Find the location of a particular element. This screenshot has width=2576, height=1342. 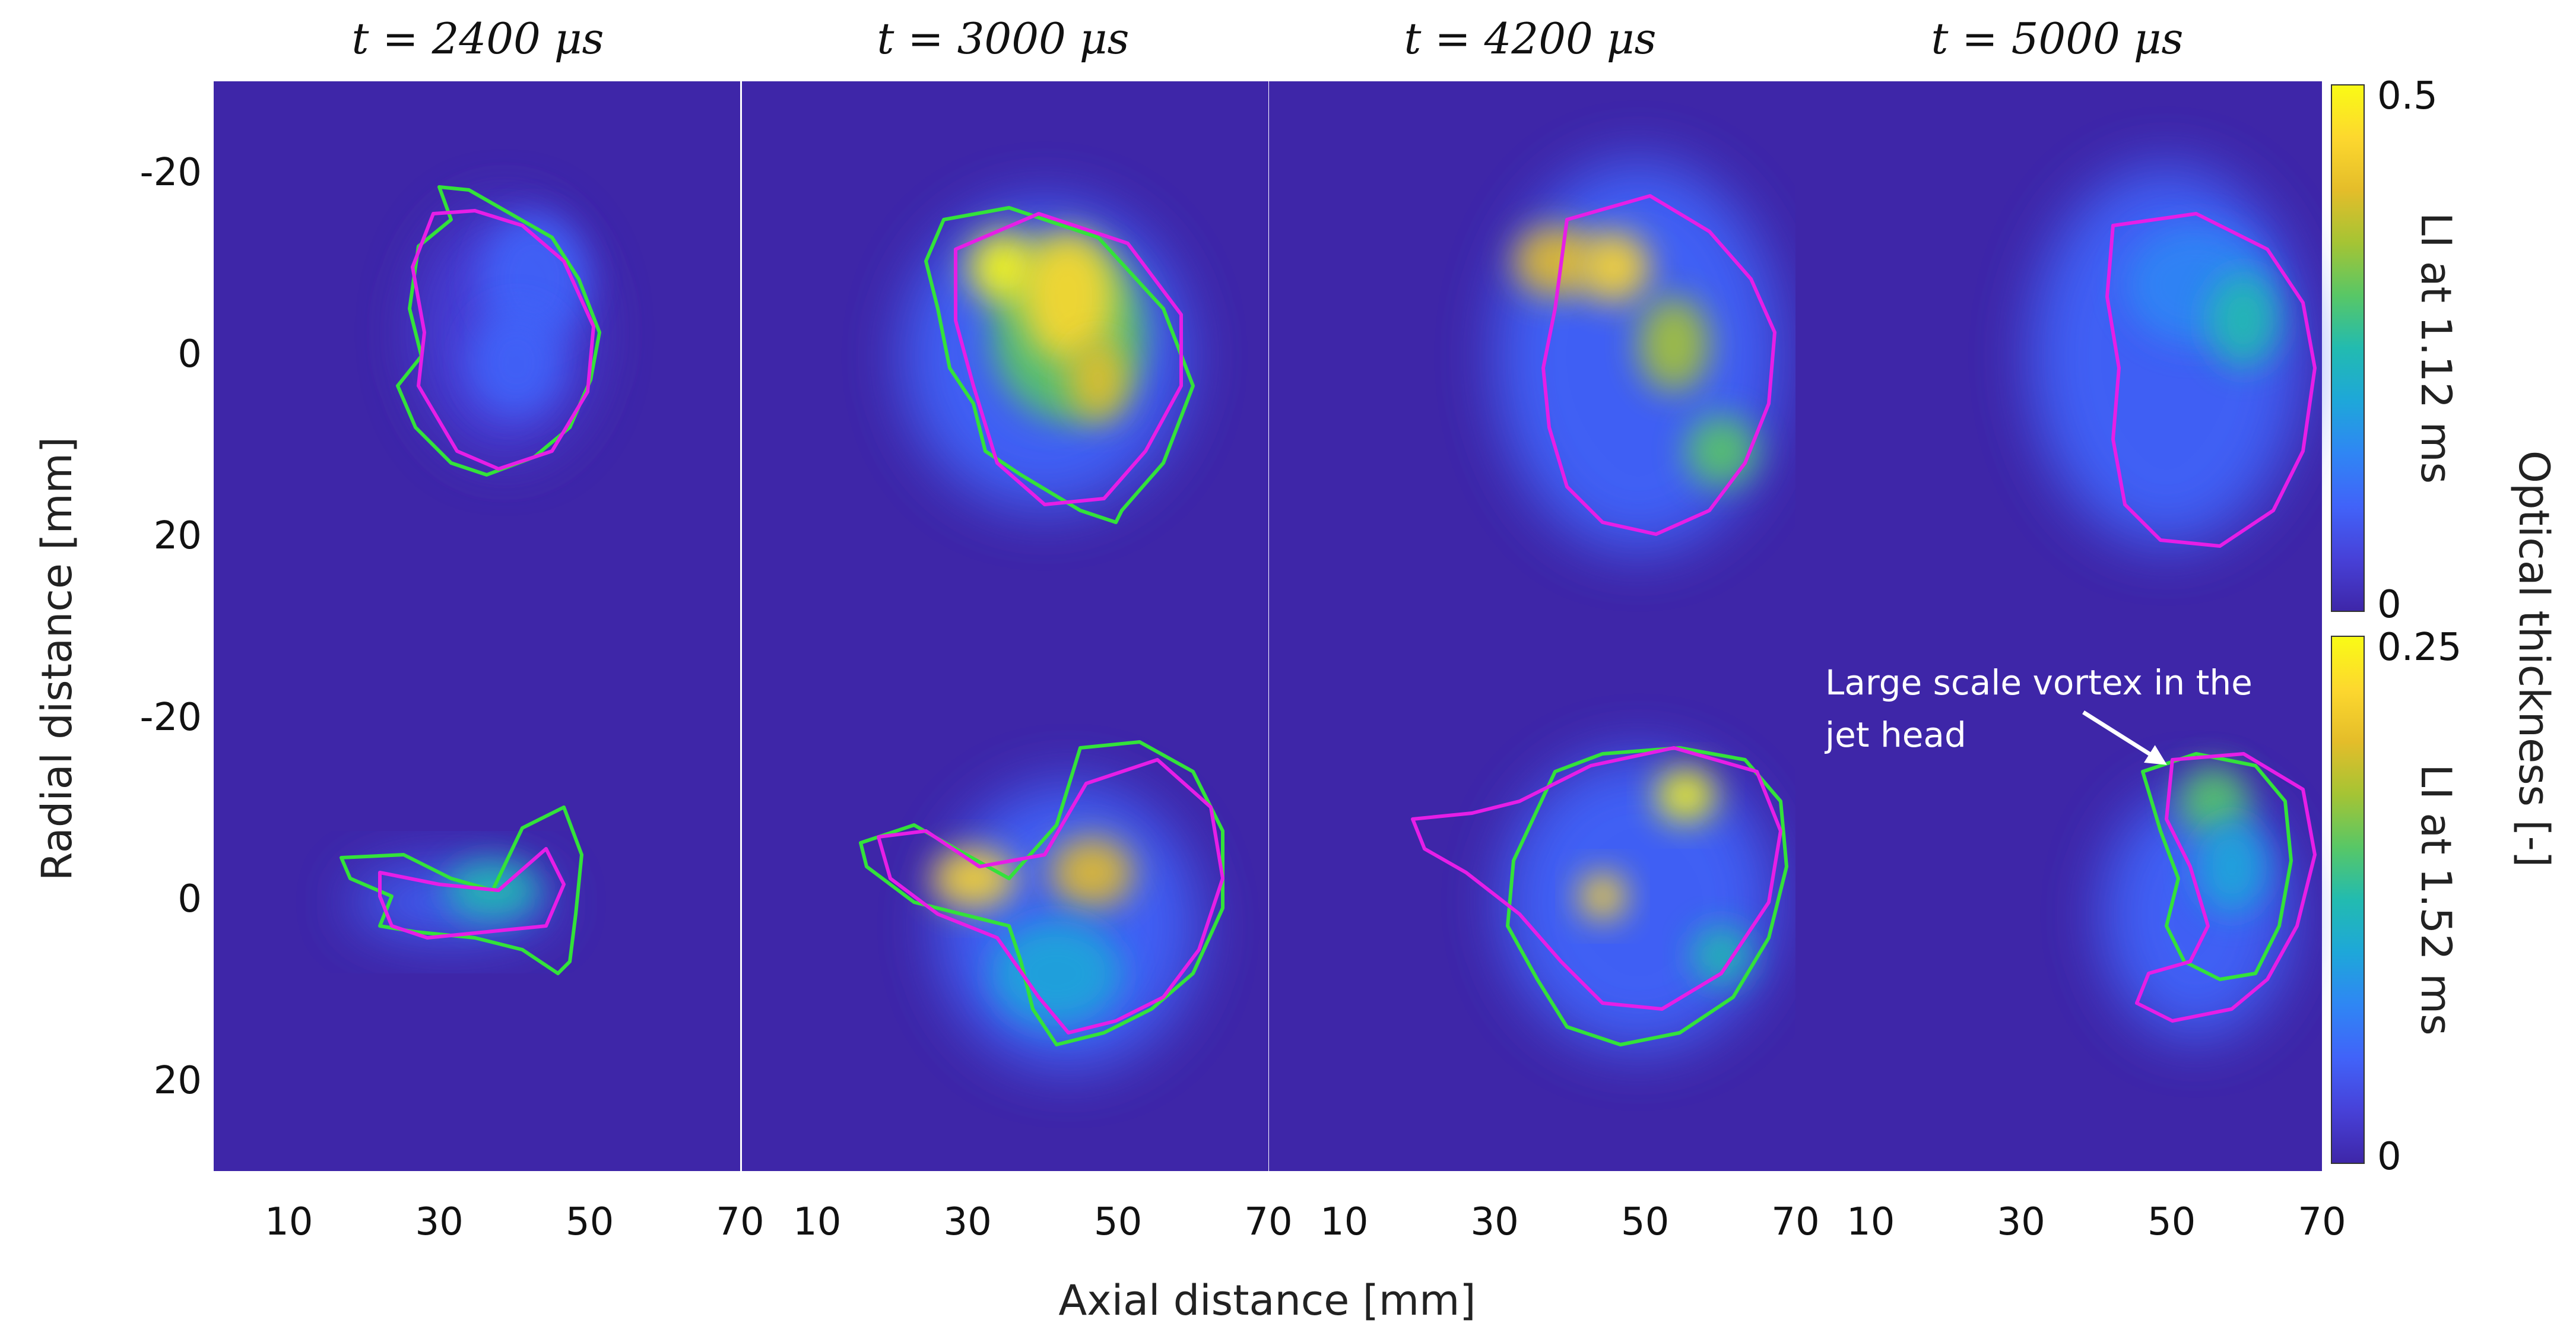

y-axis-label: Radial distance [mm] is located at coordinates (57, 659).